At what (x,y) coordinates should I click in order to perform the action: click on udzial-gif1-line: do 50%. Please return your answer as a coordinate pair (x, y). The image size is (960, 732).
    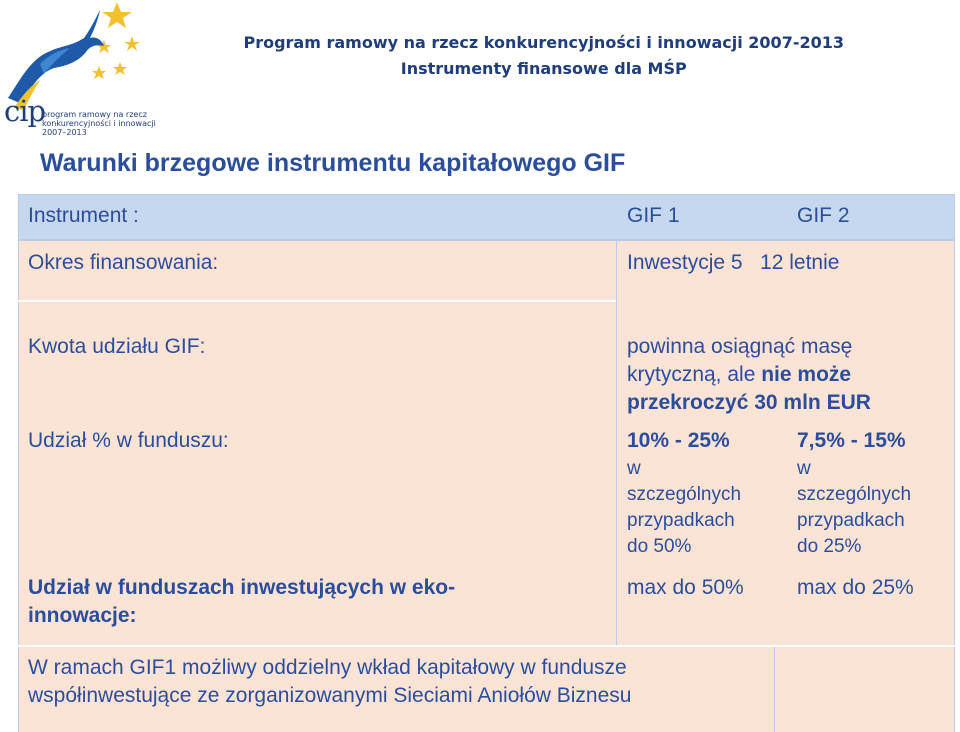
    Looking at the image, I should click on (659, 546).